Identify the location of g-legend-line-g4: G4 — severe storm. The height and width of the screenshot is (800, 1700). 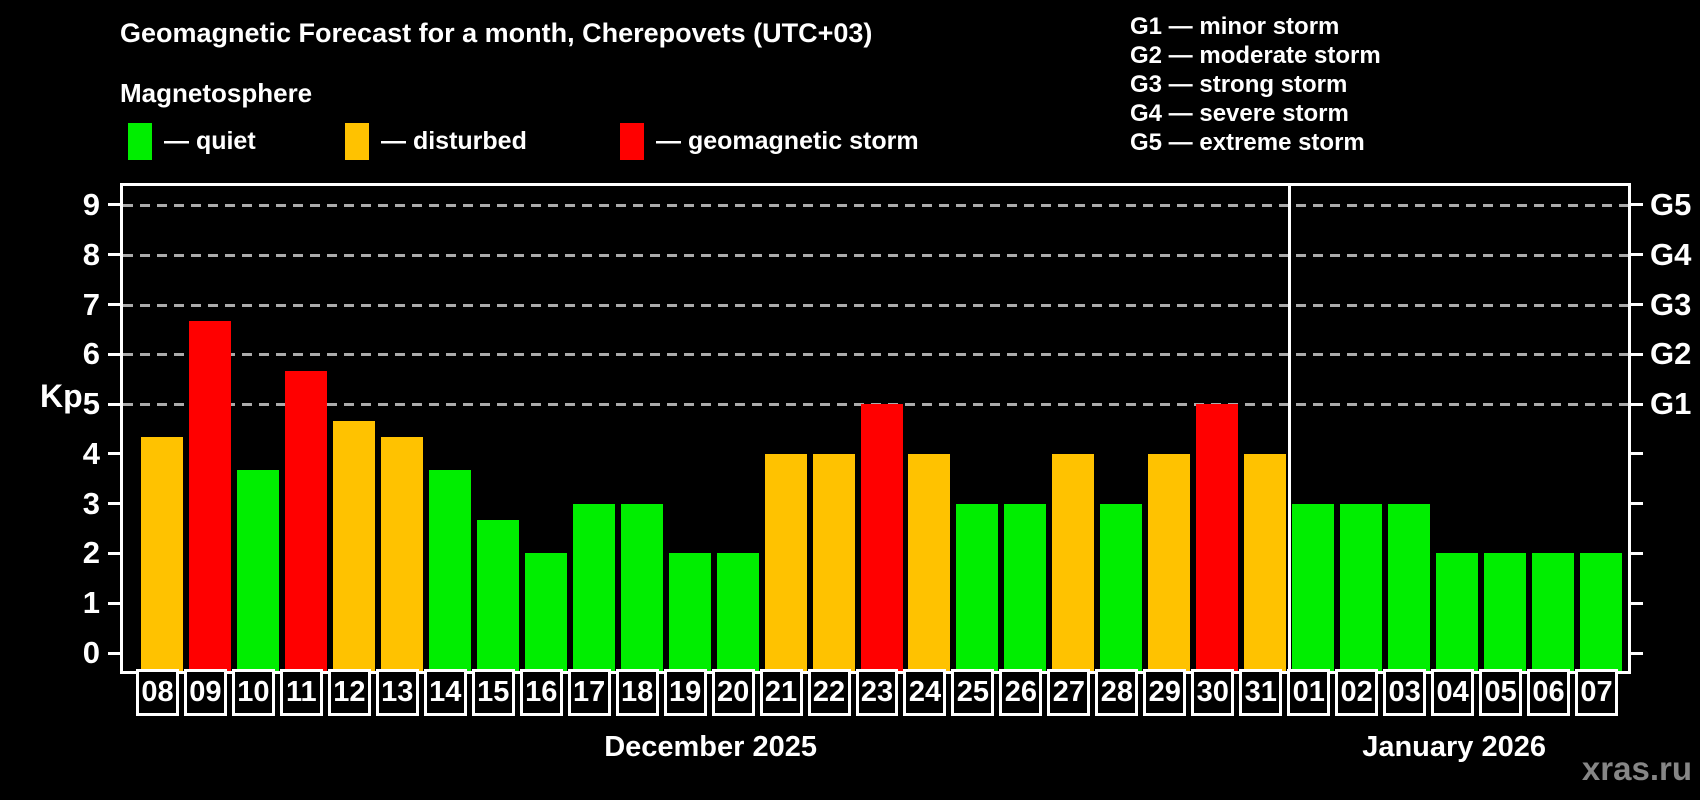
(1239, 113).